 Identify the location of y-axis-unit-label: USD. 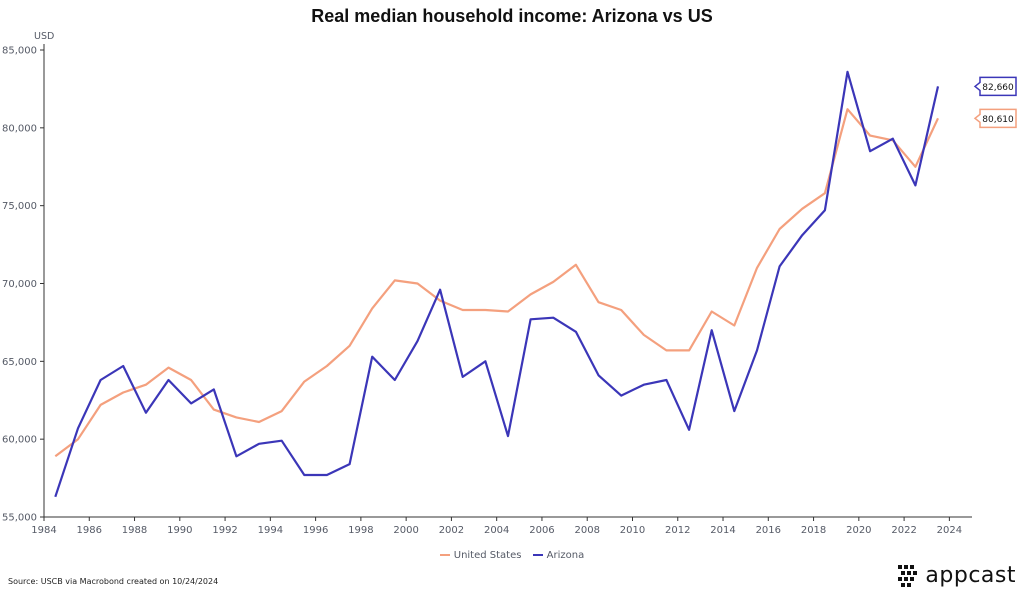
(44, 36).